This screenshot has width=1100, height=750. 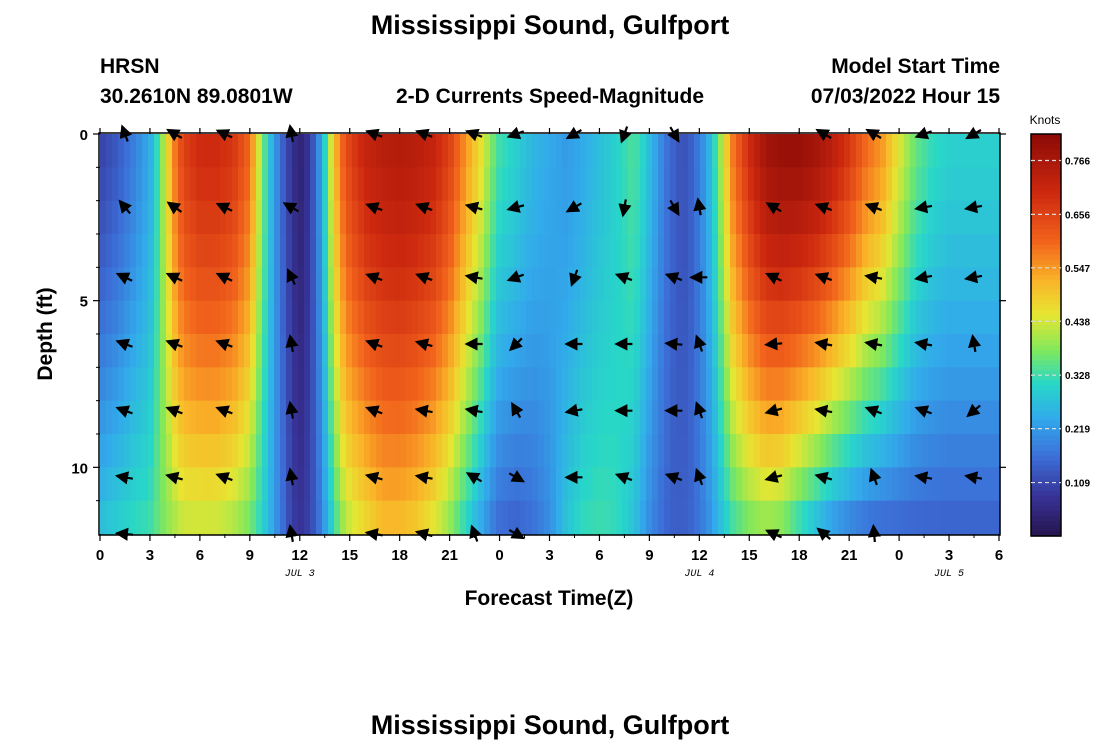 I want to click on x-tick-label: 12, so click(x=299, y=555).